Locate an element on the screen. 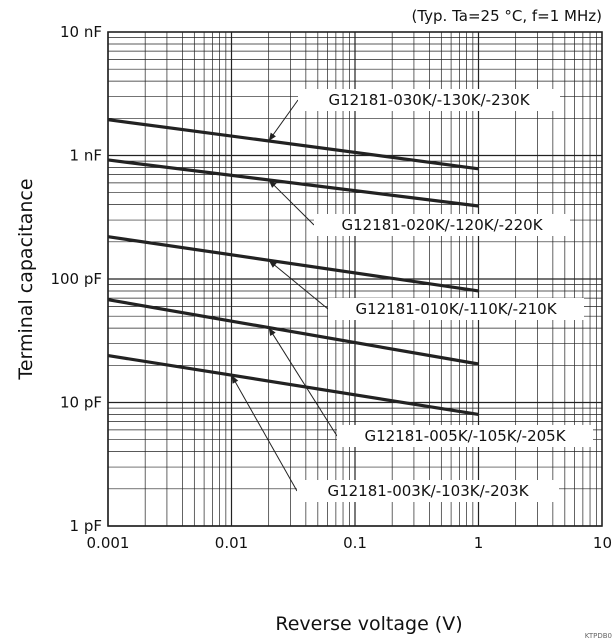  y-tick-label: 1 pF is located at coordinates (86, 526).